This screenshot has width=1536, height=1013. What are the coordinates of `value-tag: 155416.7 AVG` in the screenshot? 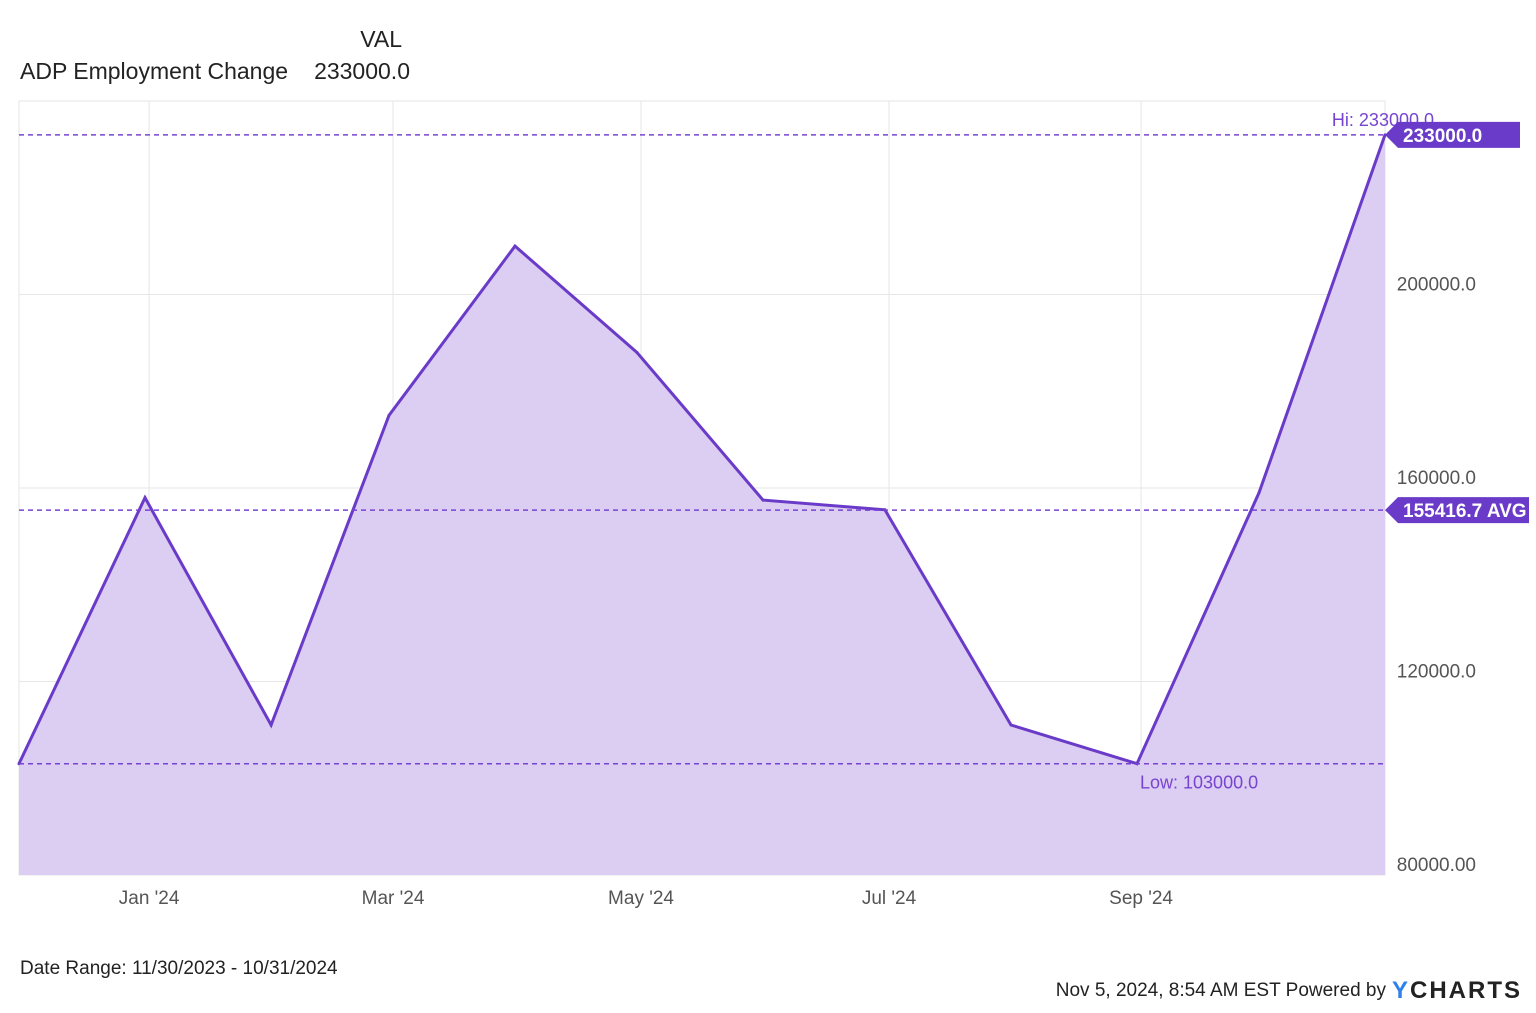 It's located at (1457, 510).